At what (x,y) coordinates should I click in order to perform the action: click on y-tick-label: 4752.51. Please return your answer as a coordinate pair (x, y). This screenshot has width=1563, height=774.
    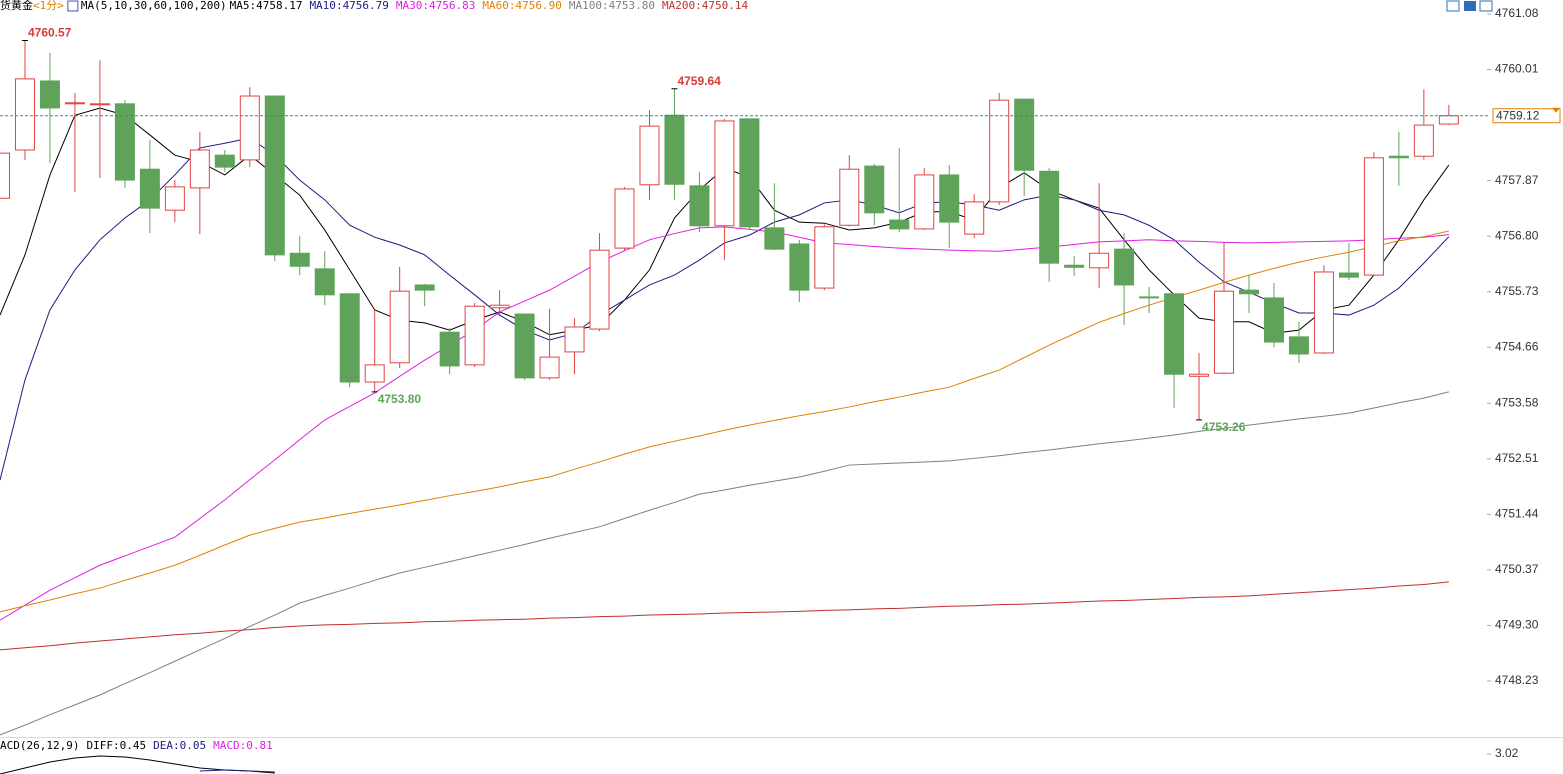
    Looking at the image, I should click on (1517, 458).